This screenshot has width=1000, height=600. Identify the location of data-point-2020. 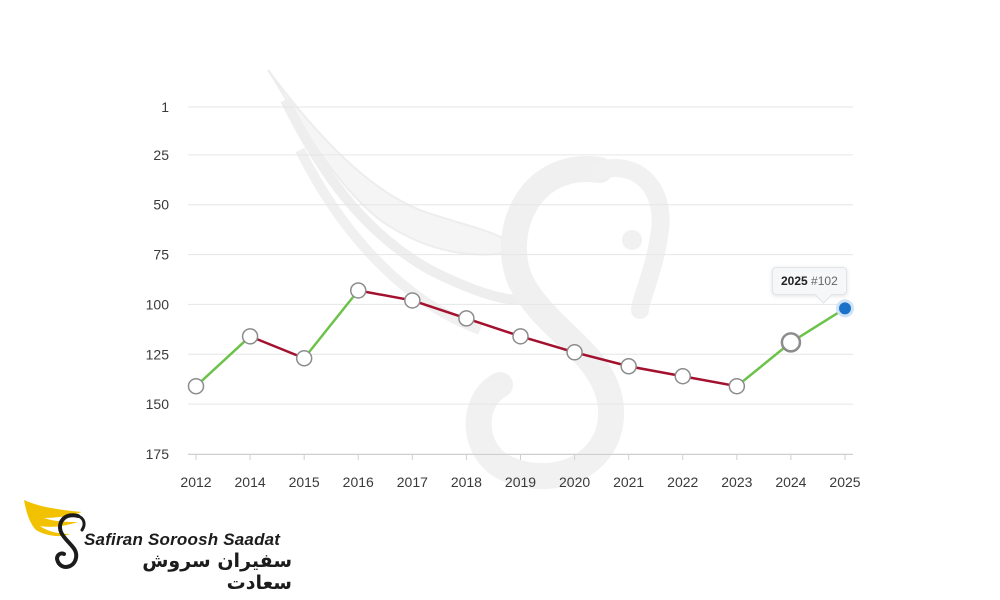
(574, 352).